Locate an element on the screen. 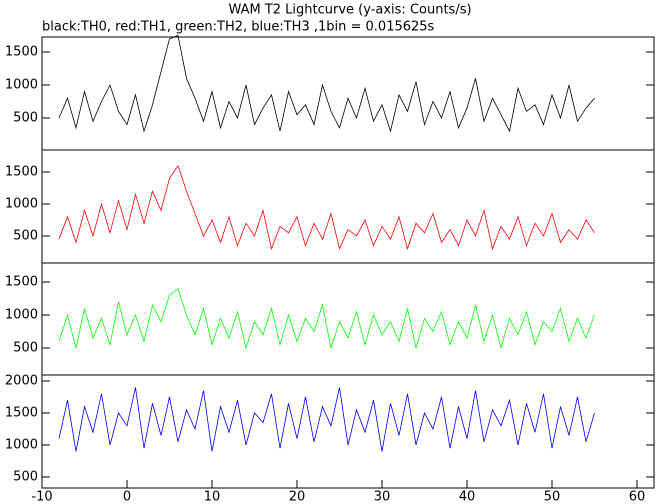 Image resolution: width=657 pixels, height=504 pixels. x-tick-label: 10 is located at coordinates (212, 497).